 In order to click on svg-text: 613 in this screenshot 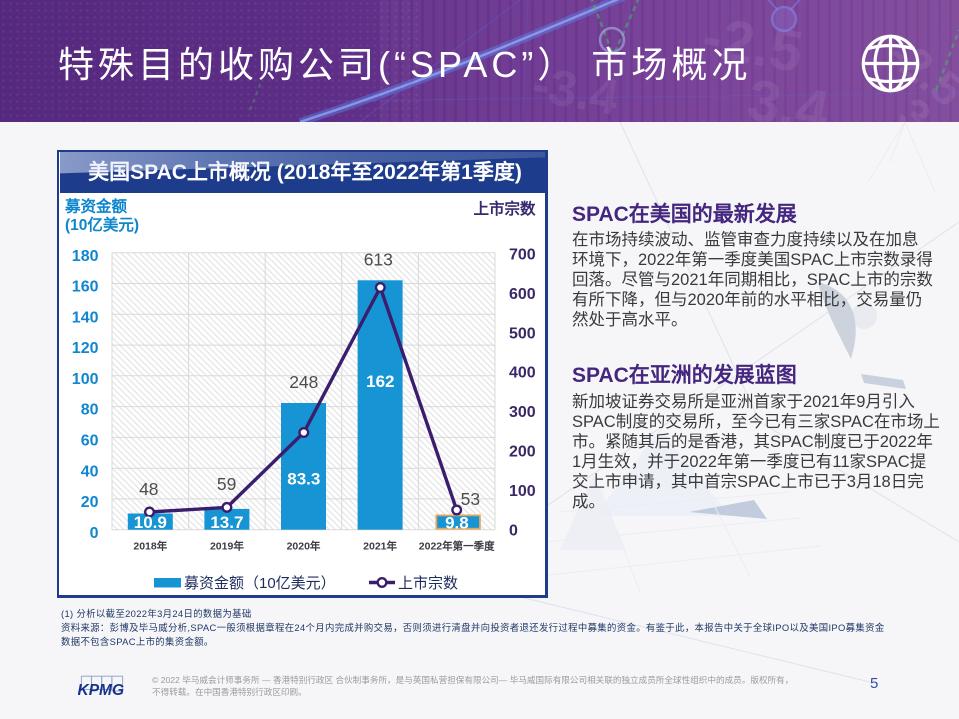, I will do `click(378, 259)`.